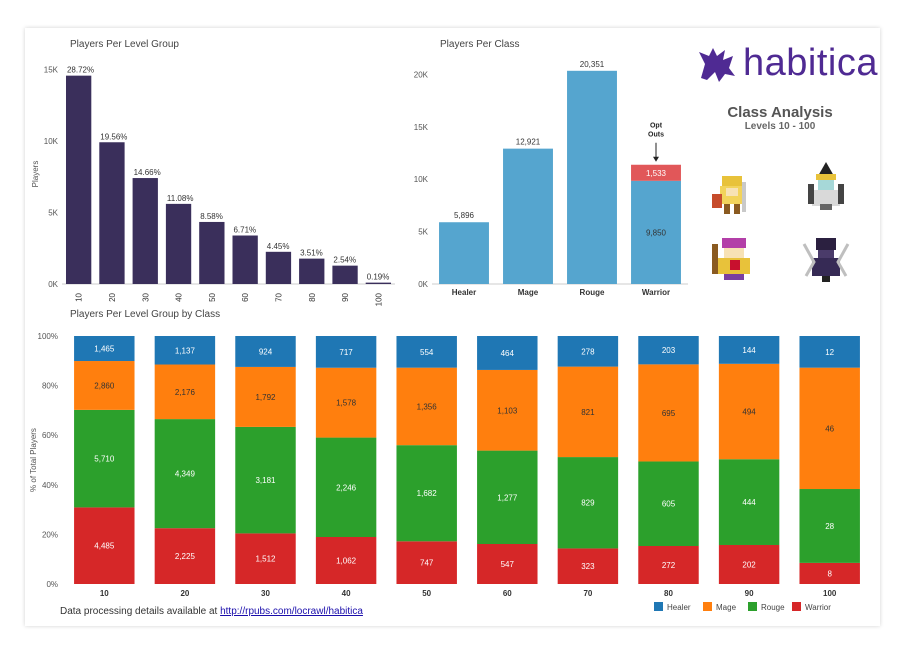  I want to click on chart1-xtick: 50, so click(212, 296).